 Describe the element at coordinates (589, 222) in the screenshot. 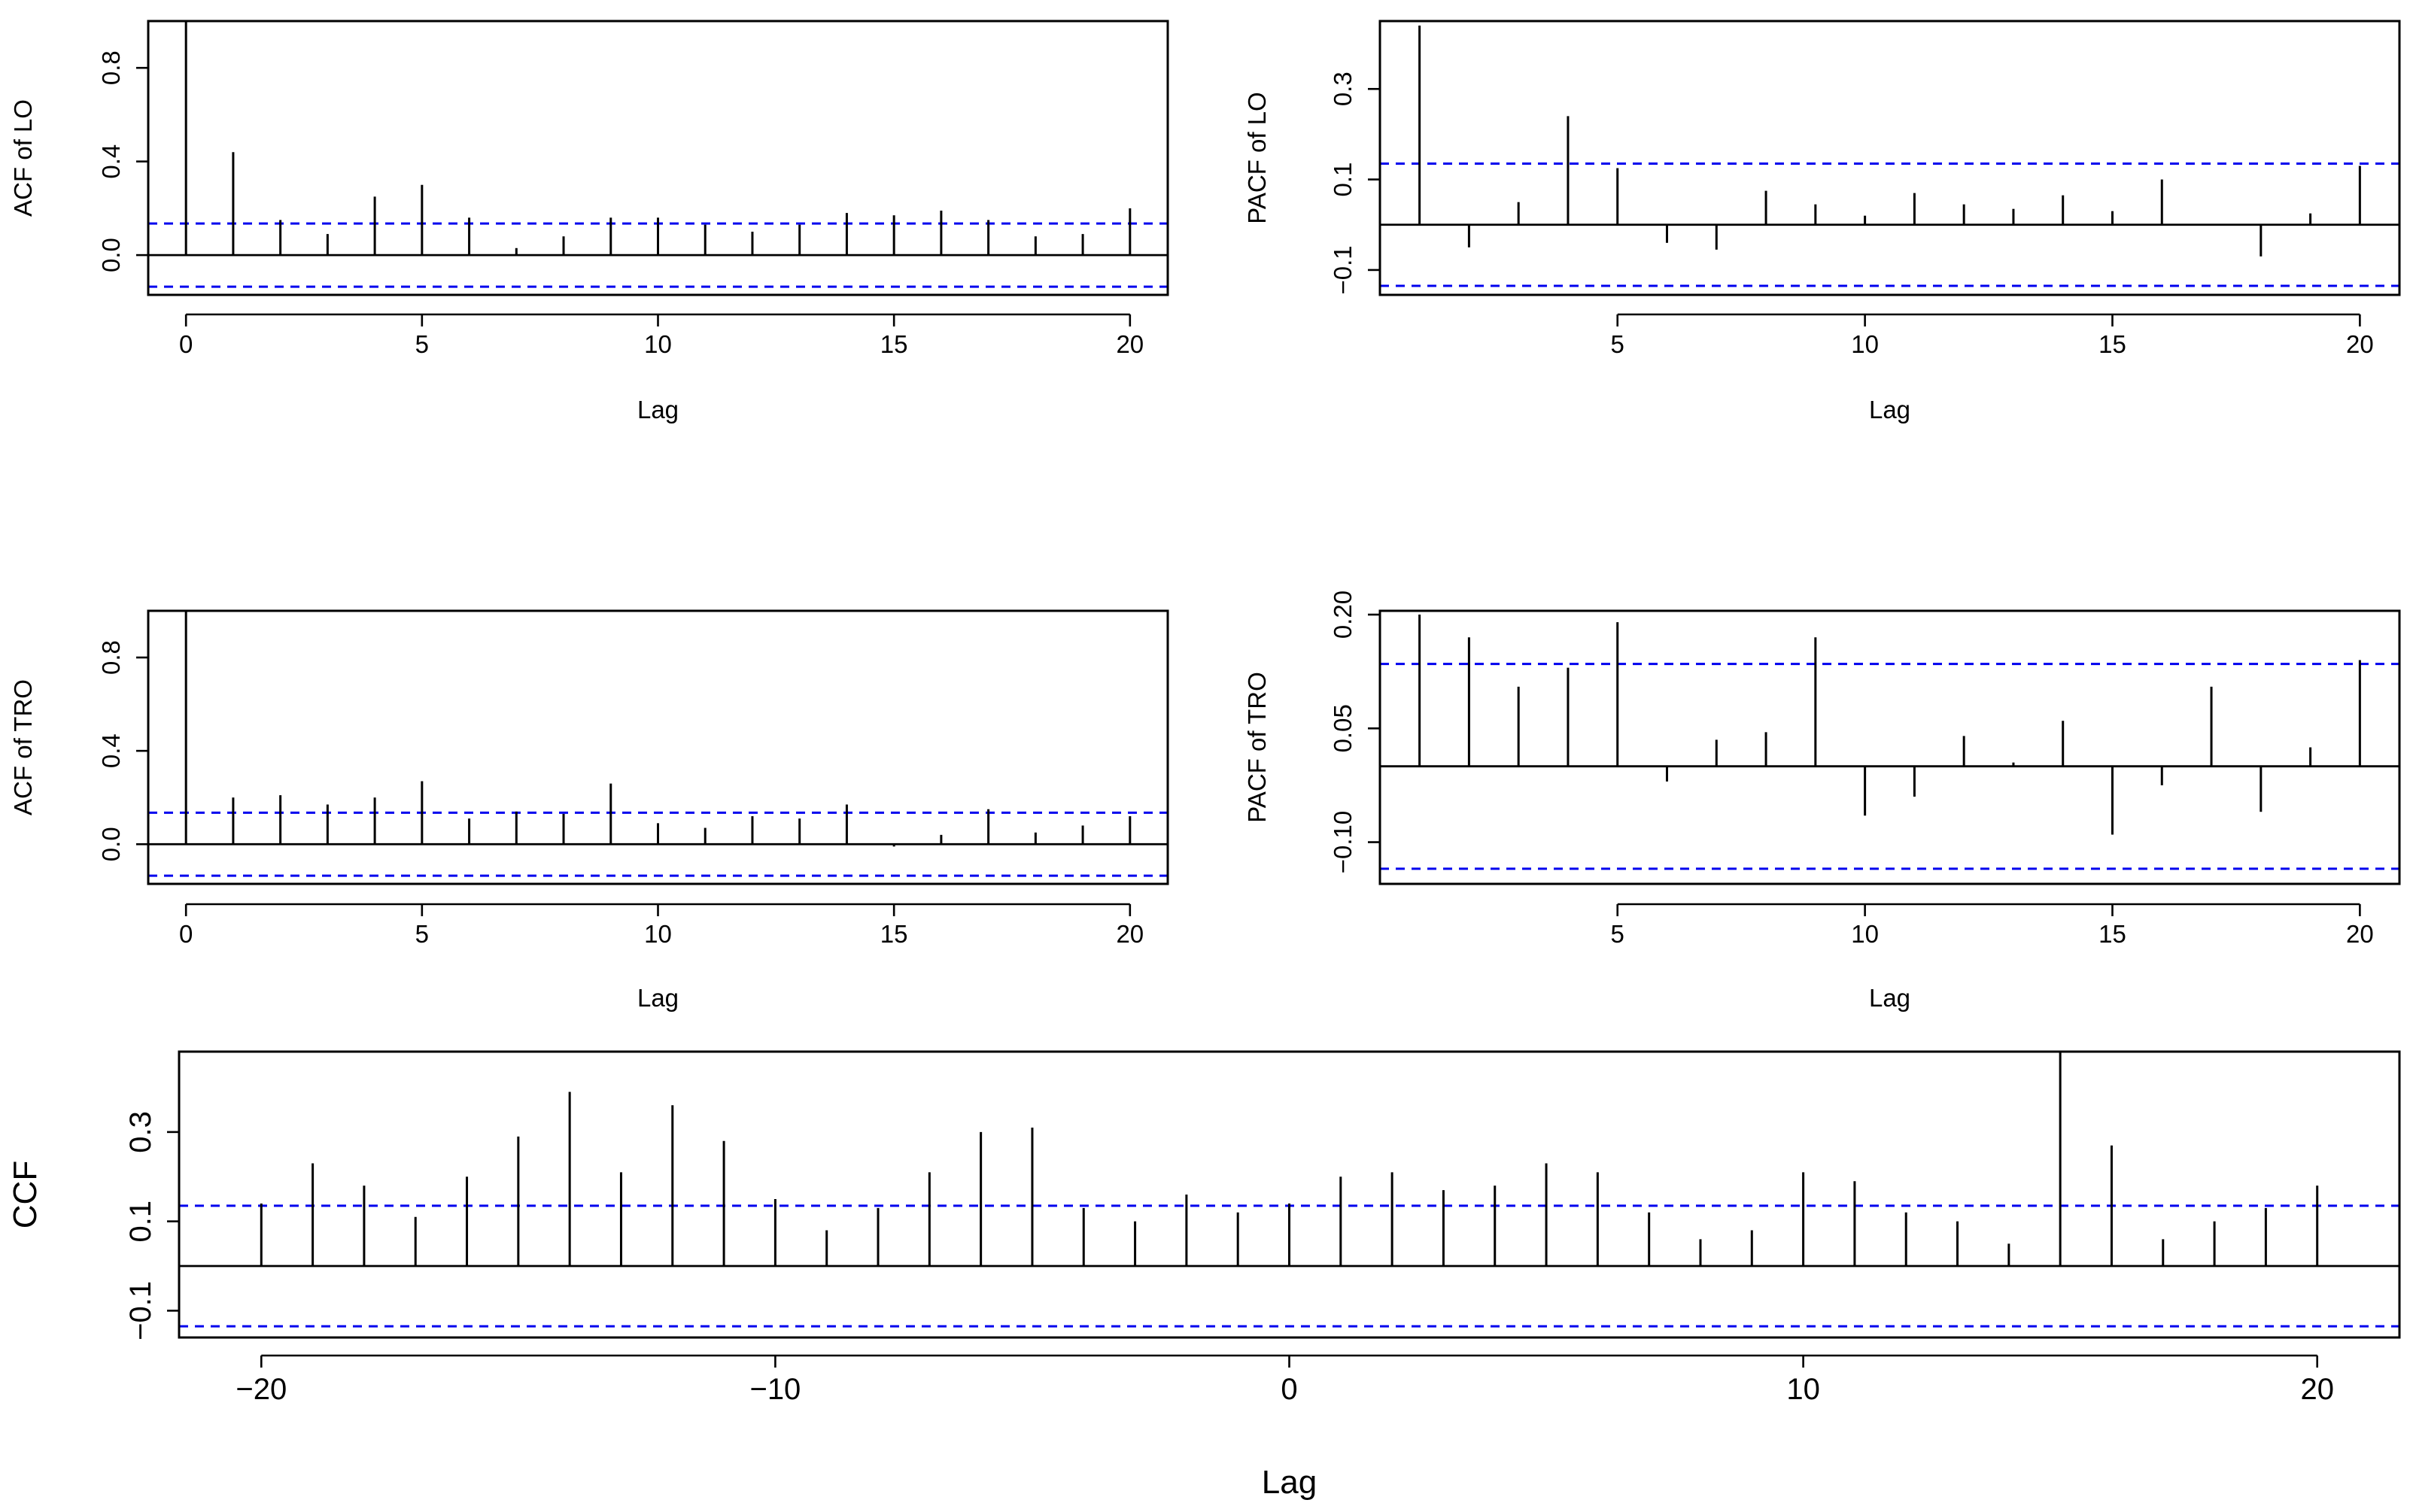

I see `panel-acf_lo: 0 5 10 15 20 0.0 0.4 0.8 Lag ACF of LO` at that location.